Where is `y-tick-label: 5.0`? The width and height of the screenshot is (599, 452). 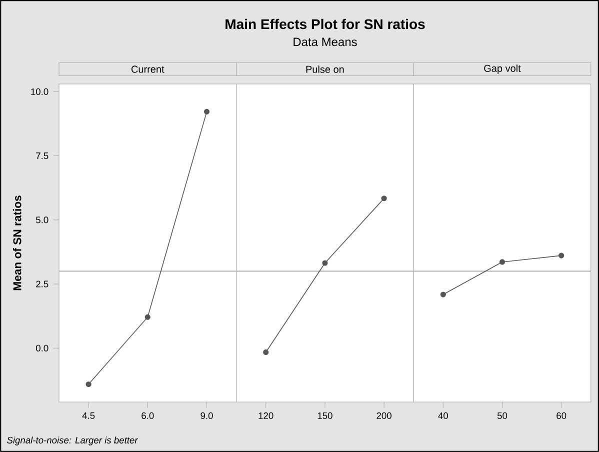
y-tick-label: 5.0 is located at coordinates (42, 220).